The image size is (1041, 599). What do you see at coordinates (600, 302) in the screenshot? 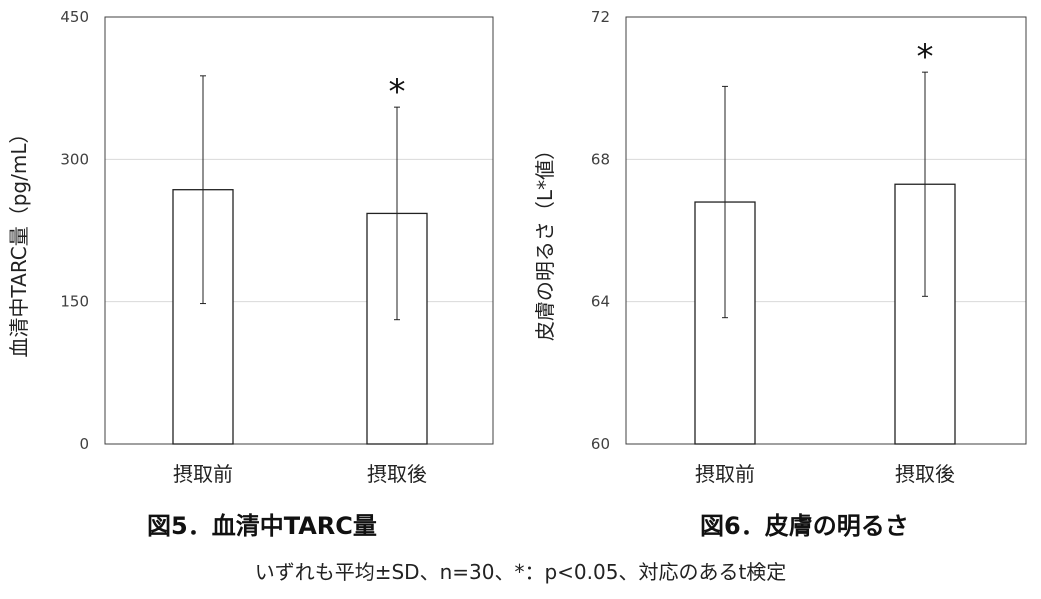
I see `y-tick-label: 64` at bounding box center [600, 302].